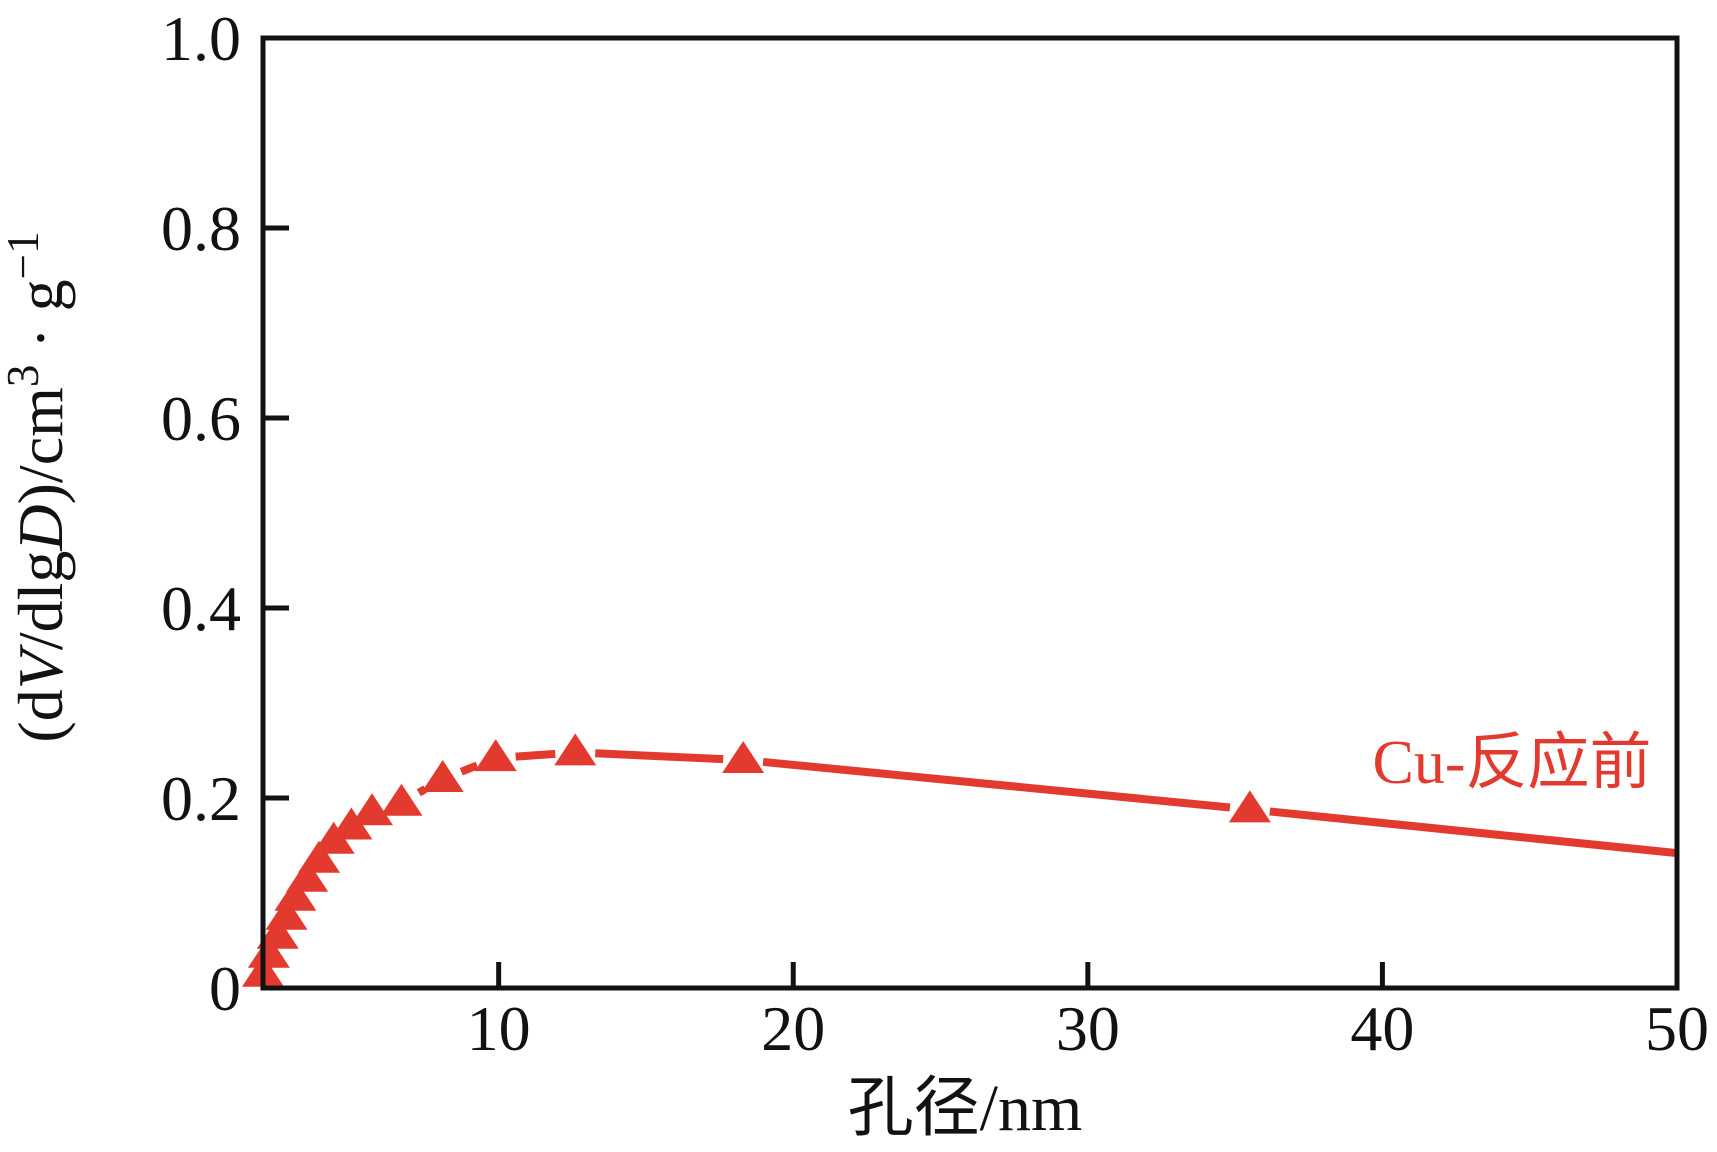 The image size is (1717, 1152). I want to click on x-axis-title: 孔径/nm, so click(965, 1108).